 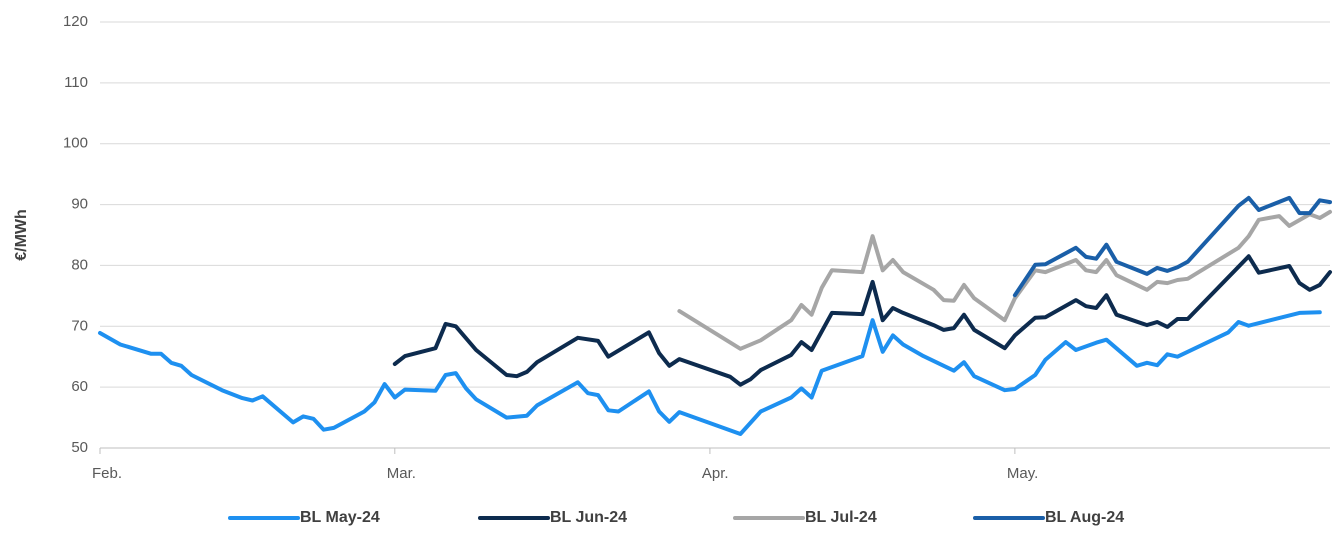 What do you see at coordinates (1084, 517) in the screenshot?
I see `legend-label: BL Aug-24` at bounding box center [1084, 517].